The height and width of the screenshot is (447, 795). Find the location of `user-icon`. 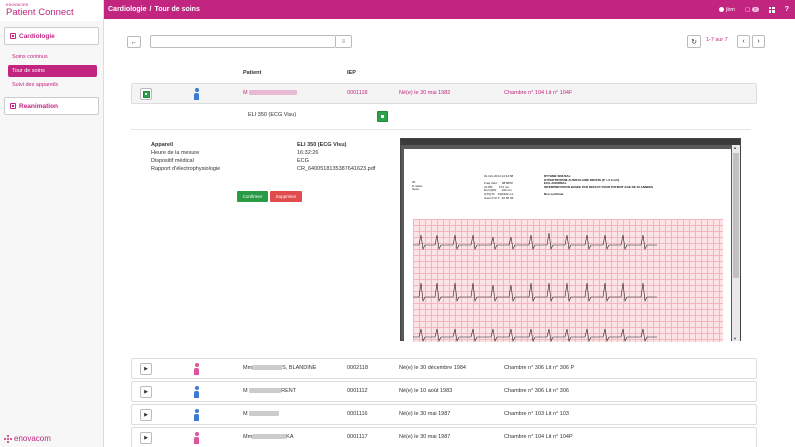

user-icon is located at coordinates (722, 9).